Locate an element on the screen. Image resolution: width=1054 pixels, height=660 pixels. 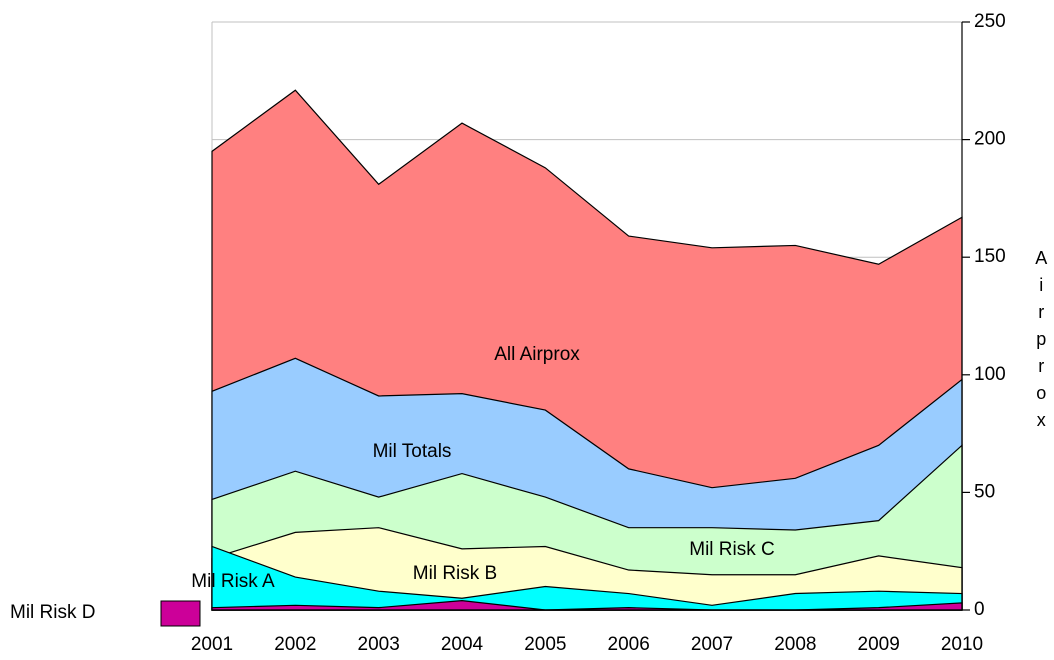
legend-swatch is located at coordinates (180, 613).